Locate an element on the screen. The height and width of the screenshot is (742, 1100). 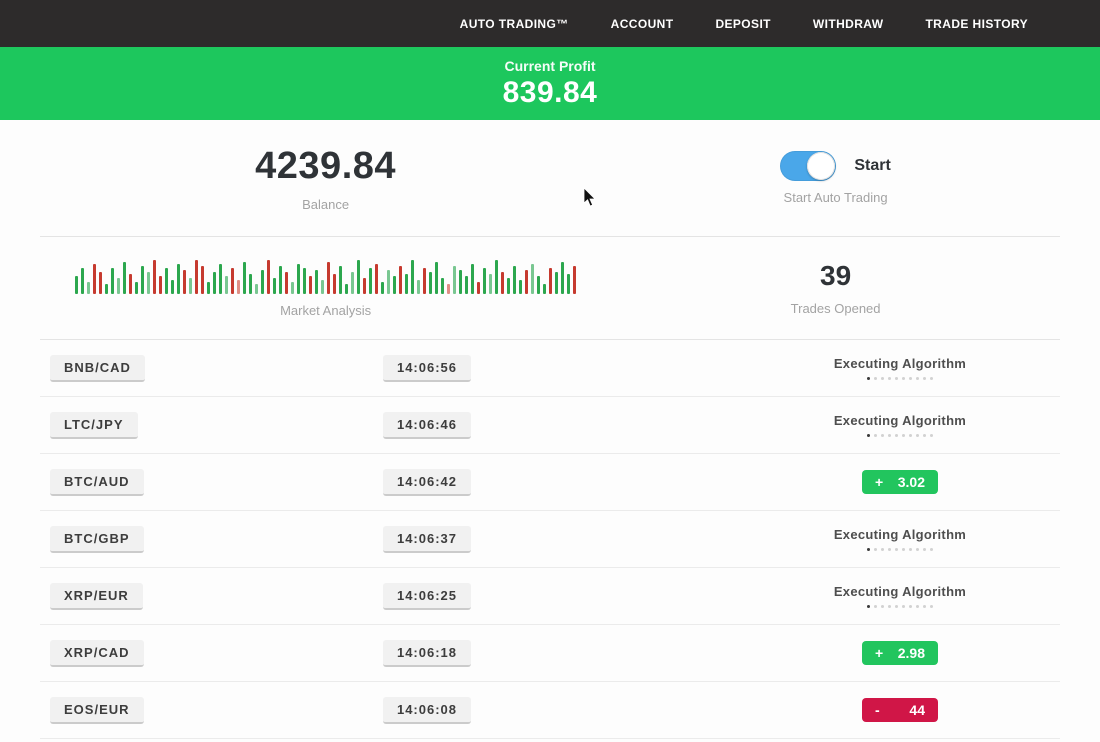
start-auto-trading-toggle is located at coordinates (808, 166).